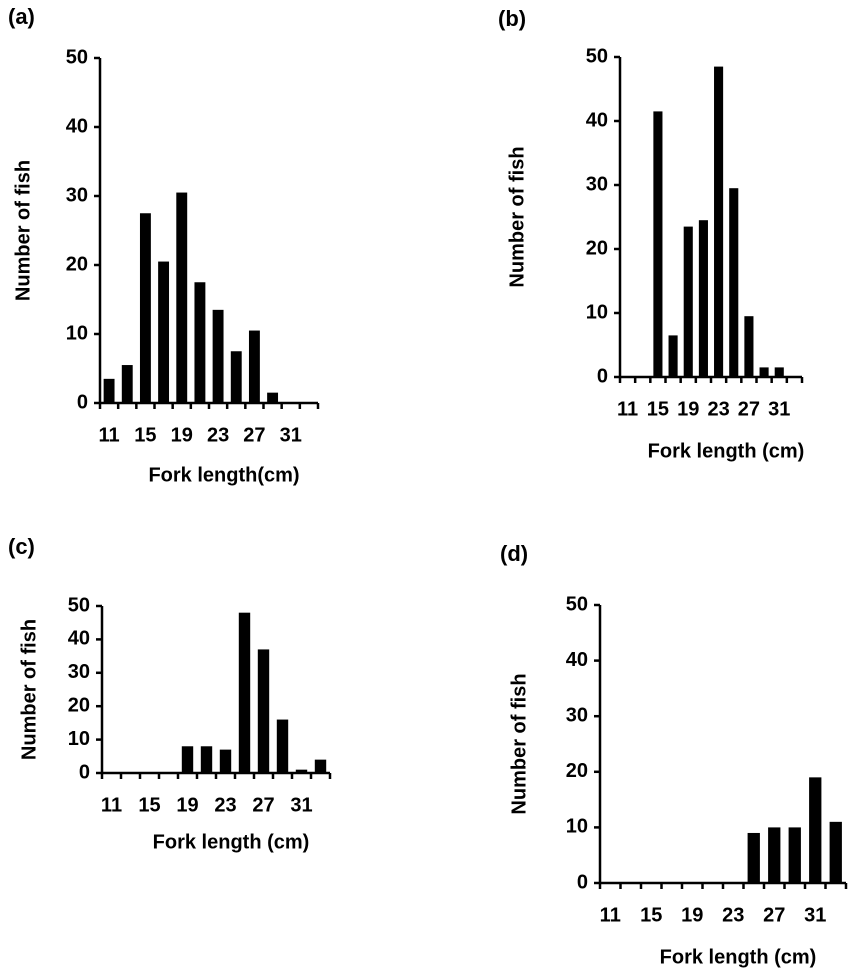  What do you see at coordinates (21, 16) in the screenshot?
I see `panel-label: (a)` at bounding box center [21, 16].